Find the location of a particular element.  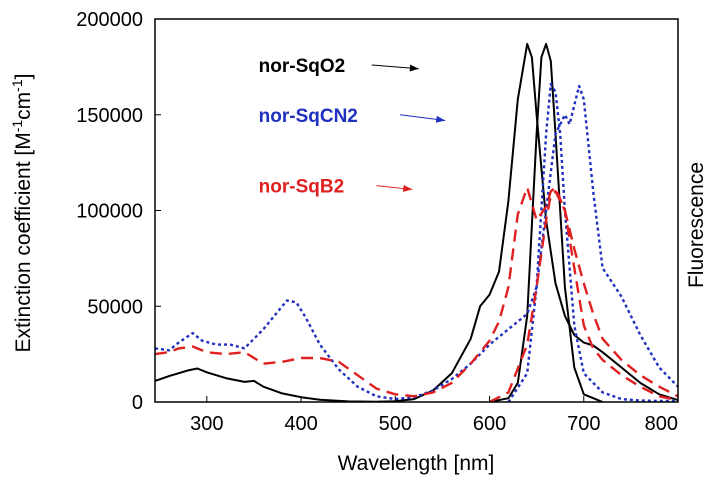

y-tick-label-3: 150000 is located at coordinates (109, 116).